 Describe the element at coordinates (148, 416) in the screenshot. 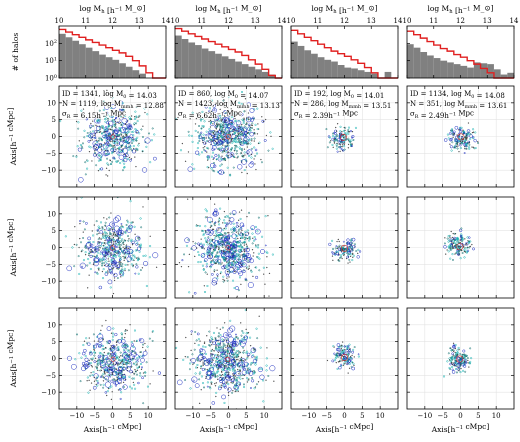

I see `scatter-xtick-label: 10` at that location.